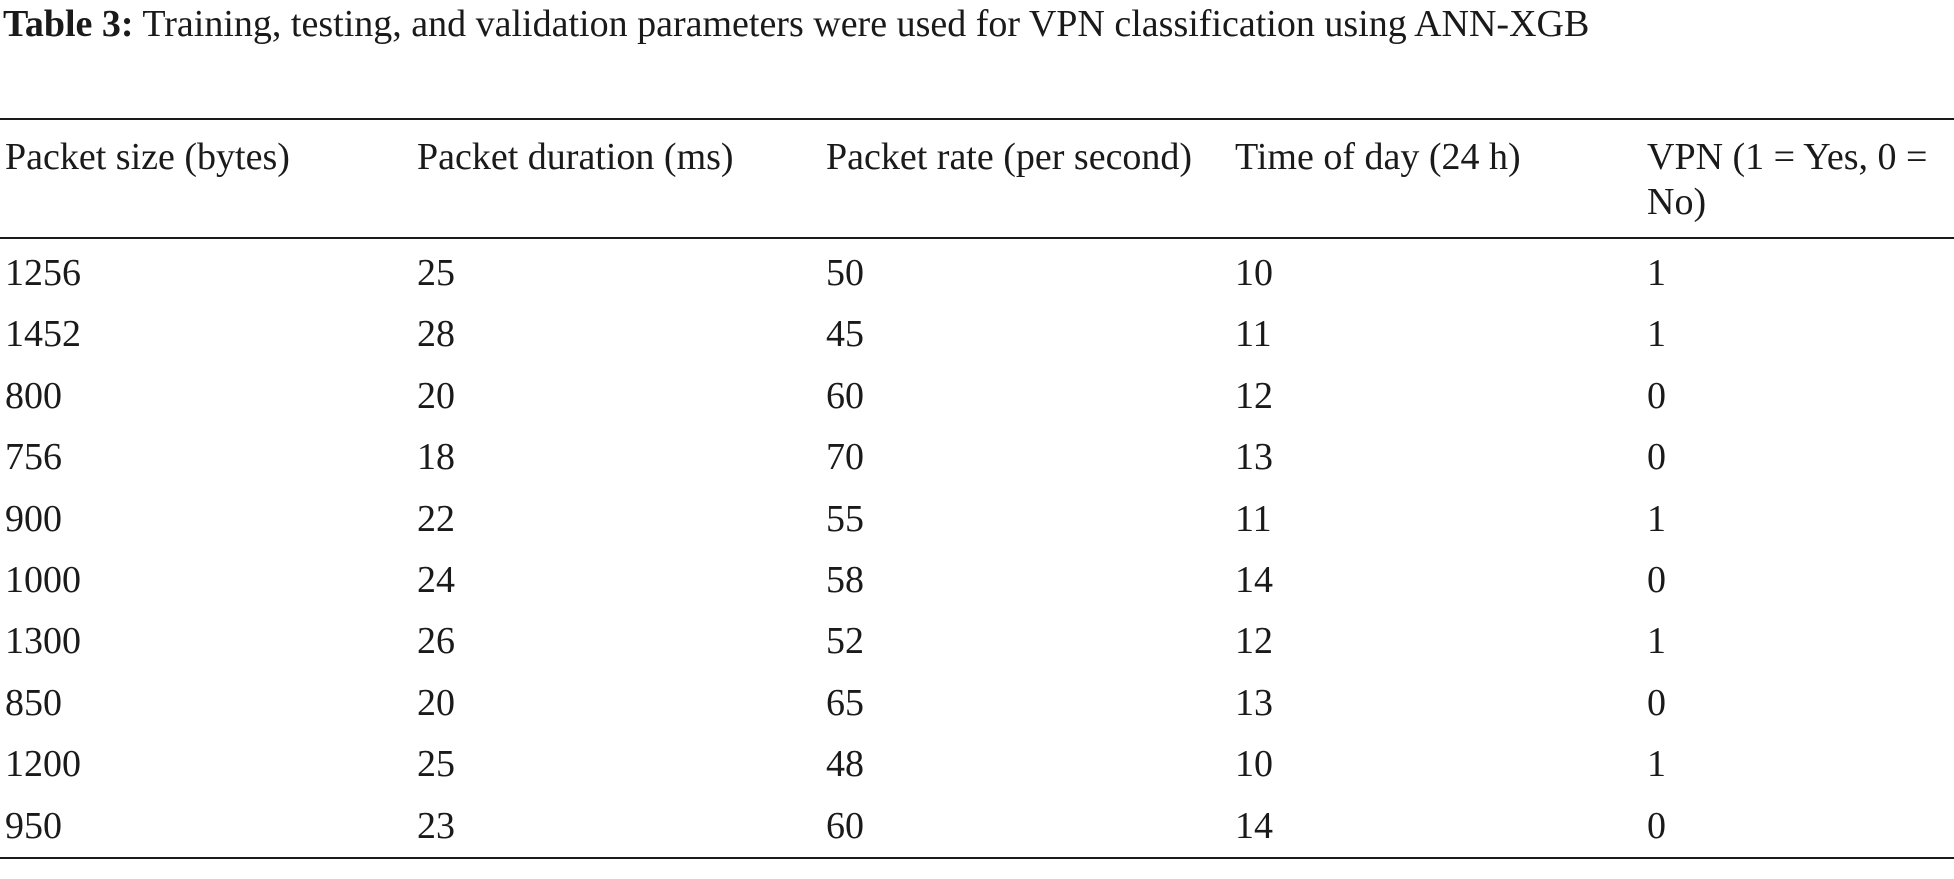 This screenshot has width=1954, height=879. I want to click on cell-packet-rate: 52, so click(845, 641).